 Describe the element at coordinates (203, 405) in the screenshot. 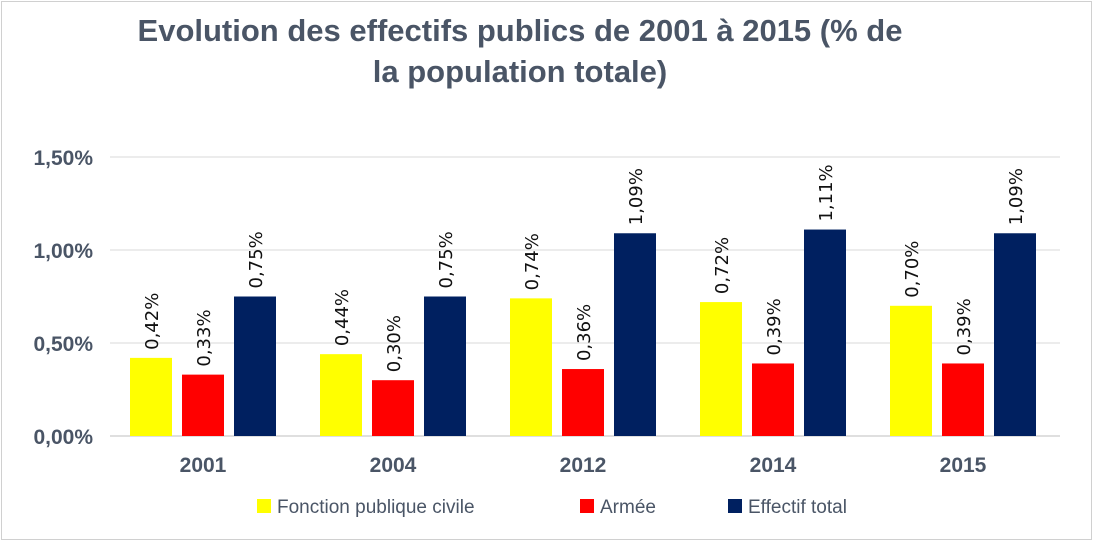

I see `bar-arm-e-2001` at that location.